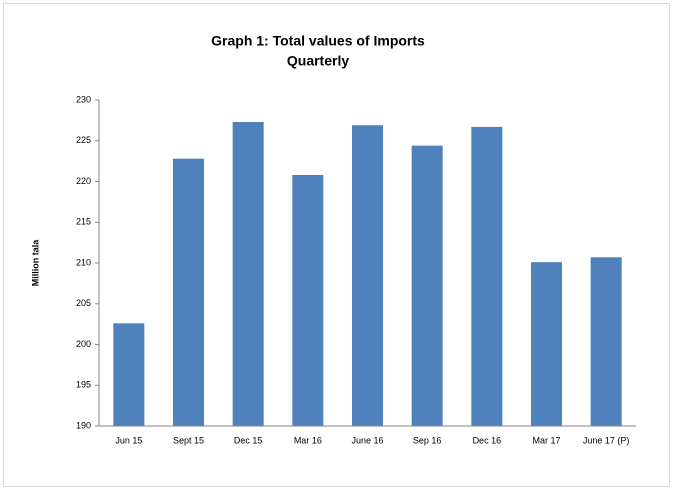 This screenshot has width=673, height=490. What do you see at coordinates (487, 440) in the screenshot?
I see `x-tick-label: Dec 16` at bounding box center [487, 440].